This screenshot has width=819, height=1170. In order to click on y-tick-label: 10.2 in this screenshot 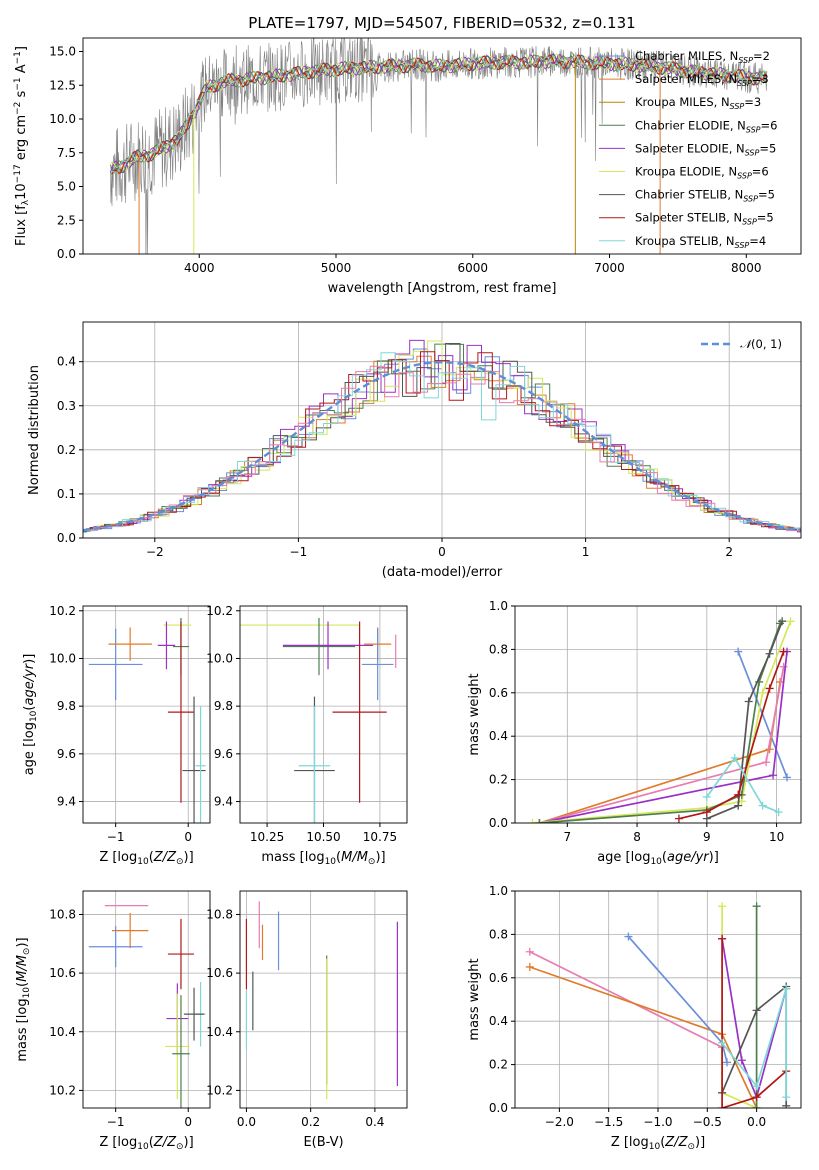, I will do `click(219, 1090)`.